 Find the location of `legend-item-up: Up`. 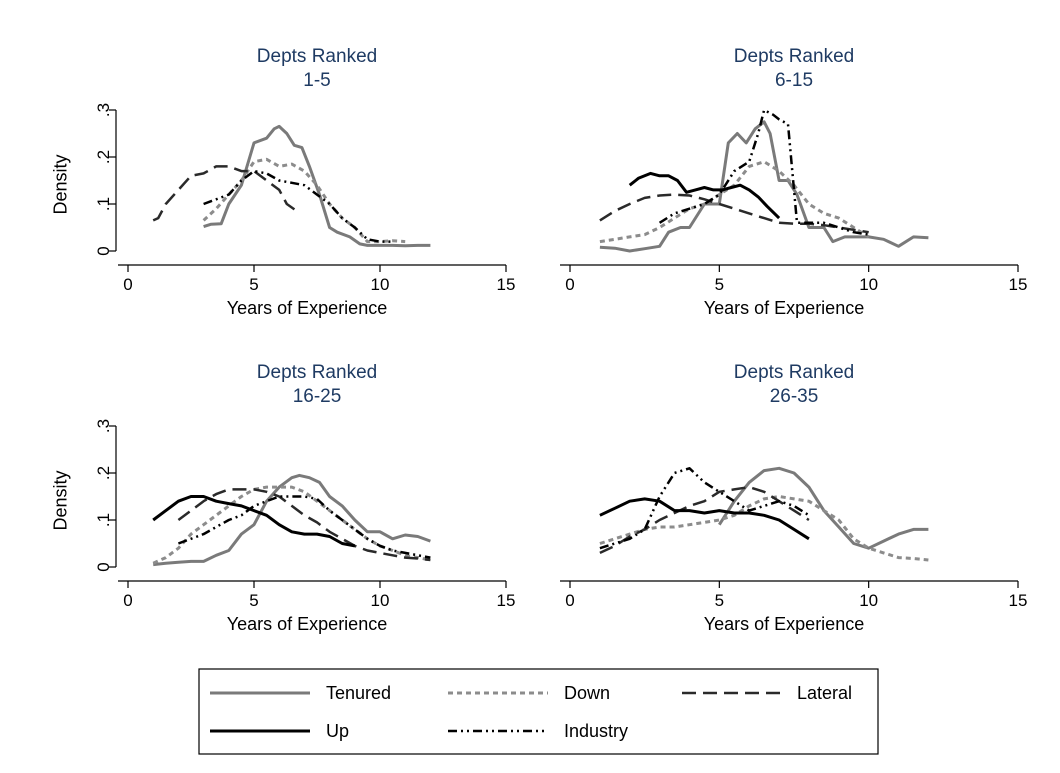

legend-item-up: Up is located at coordinates (279, 731).